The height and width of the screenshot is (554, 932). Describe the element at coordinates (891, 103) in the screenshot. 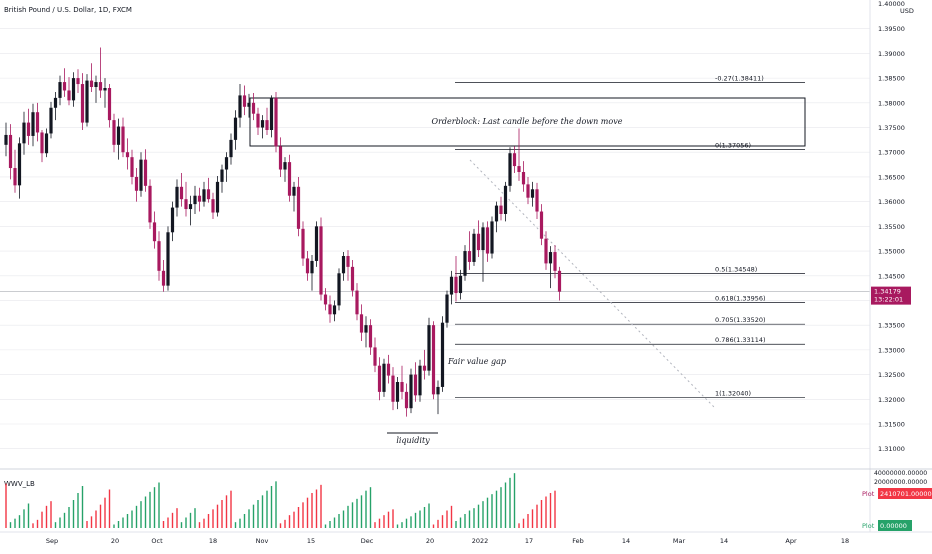

I see `price-tick-label: 1.38000` at that location.